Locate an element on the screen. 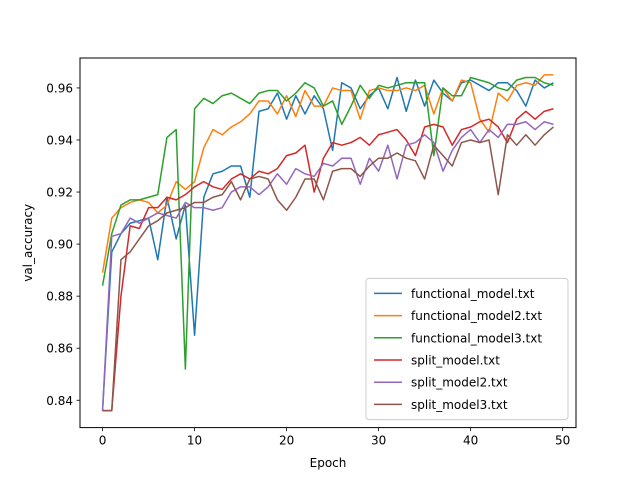 This screenshot has width=640, height=480. y-axis-label: val_accuracy is located at coordinates (28, 243).